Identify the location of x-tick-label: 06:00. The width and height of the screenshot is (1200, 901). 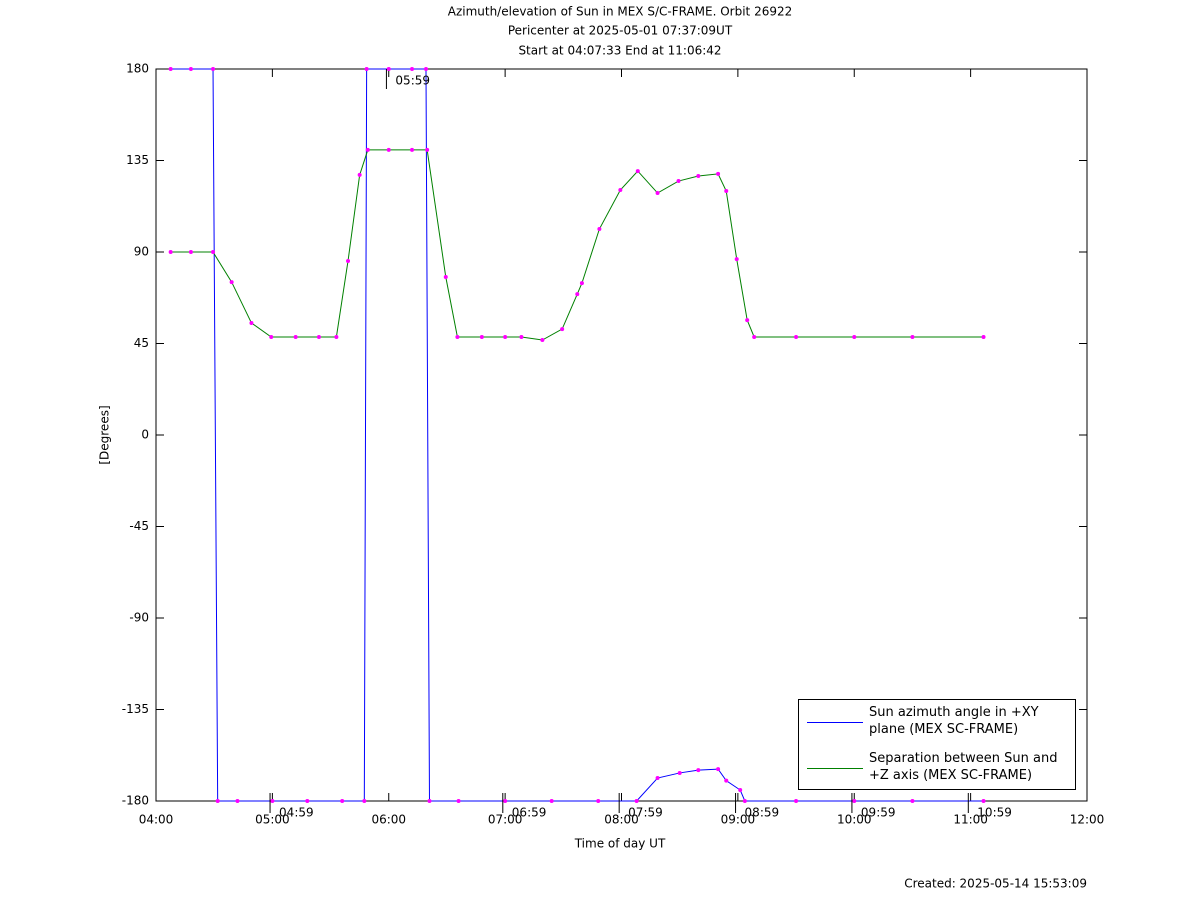
(388, 820).